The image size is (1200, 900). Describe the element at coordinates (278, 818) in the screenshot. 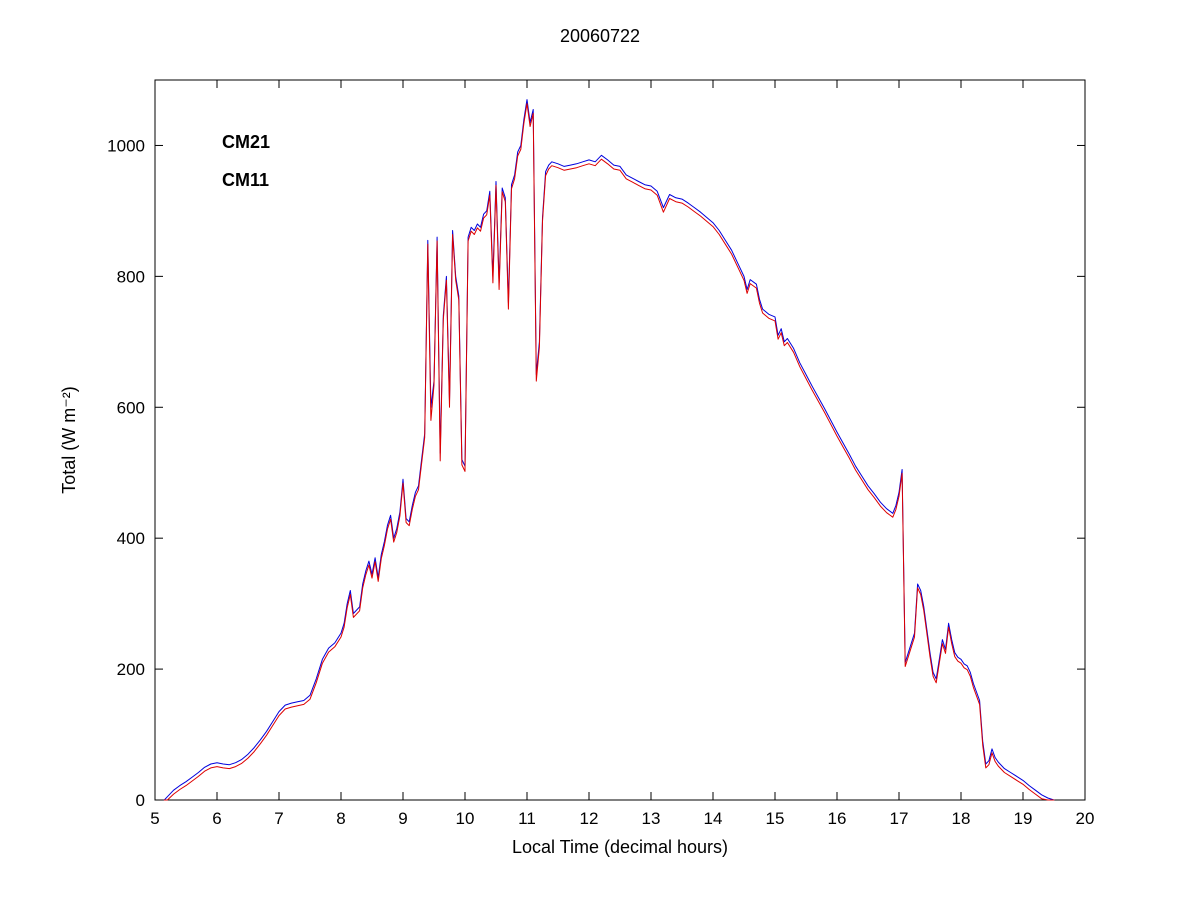

I see `x-tick-label: 7` at that location.